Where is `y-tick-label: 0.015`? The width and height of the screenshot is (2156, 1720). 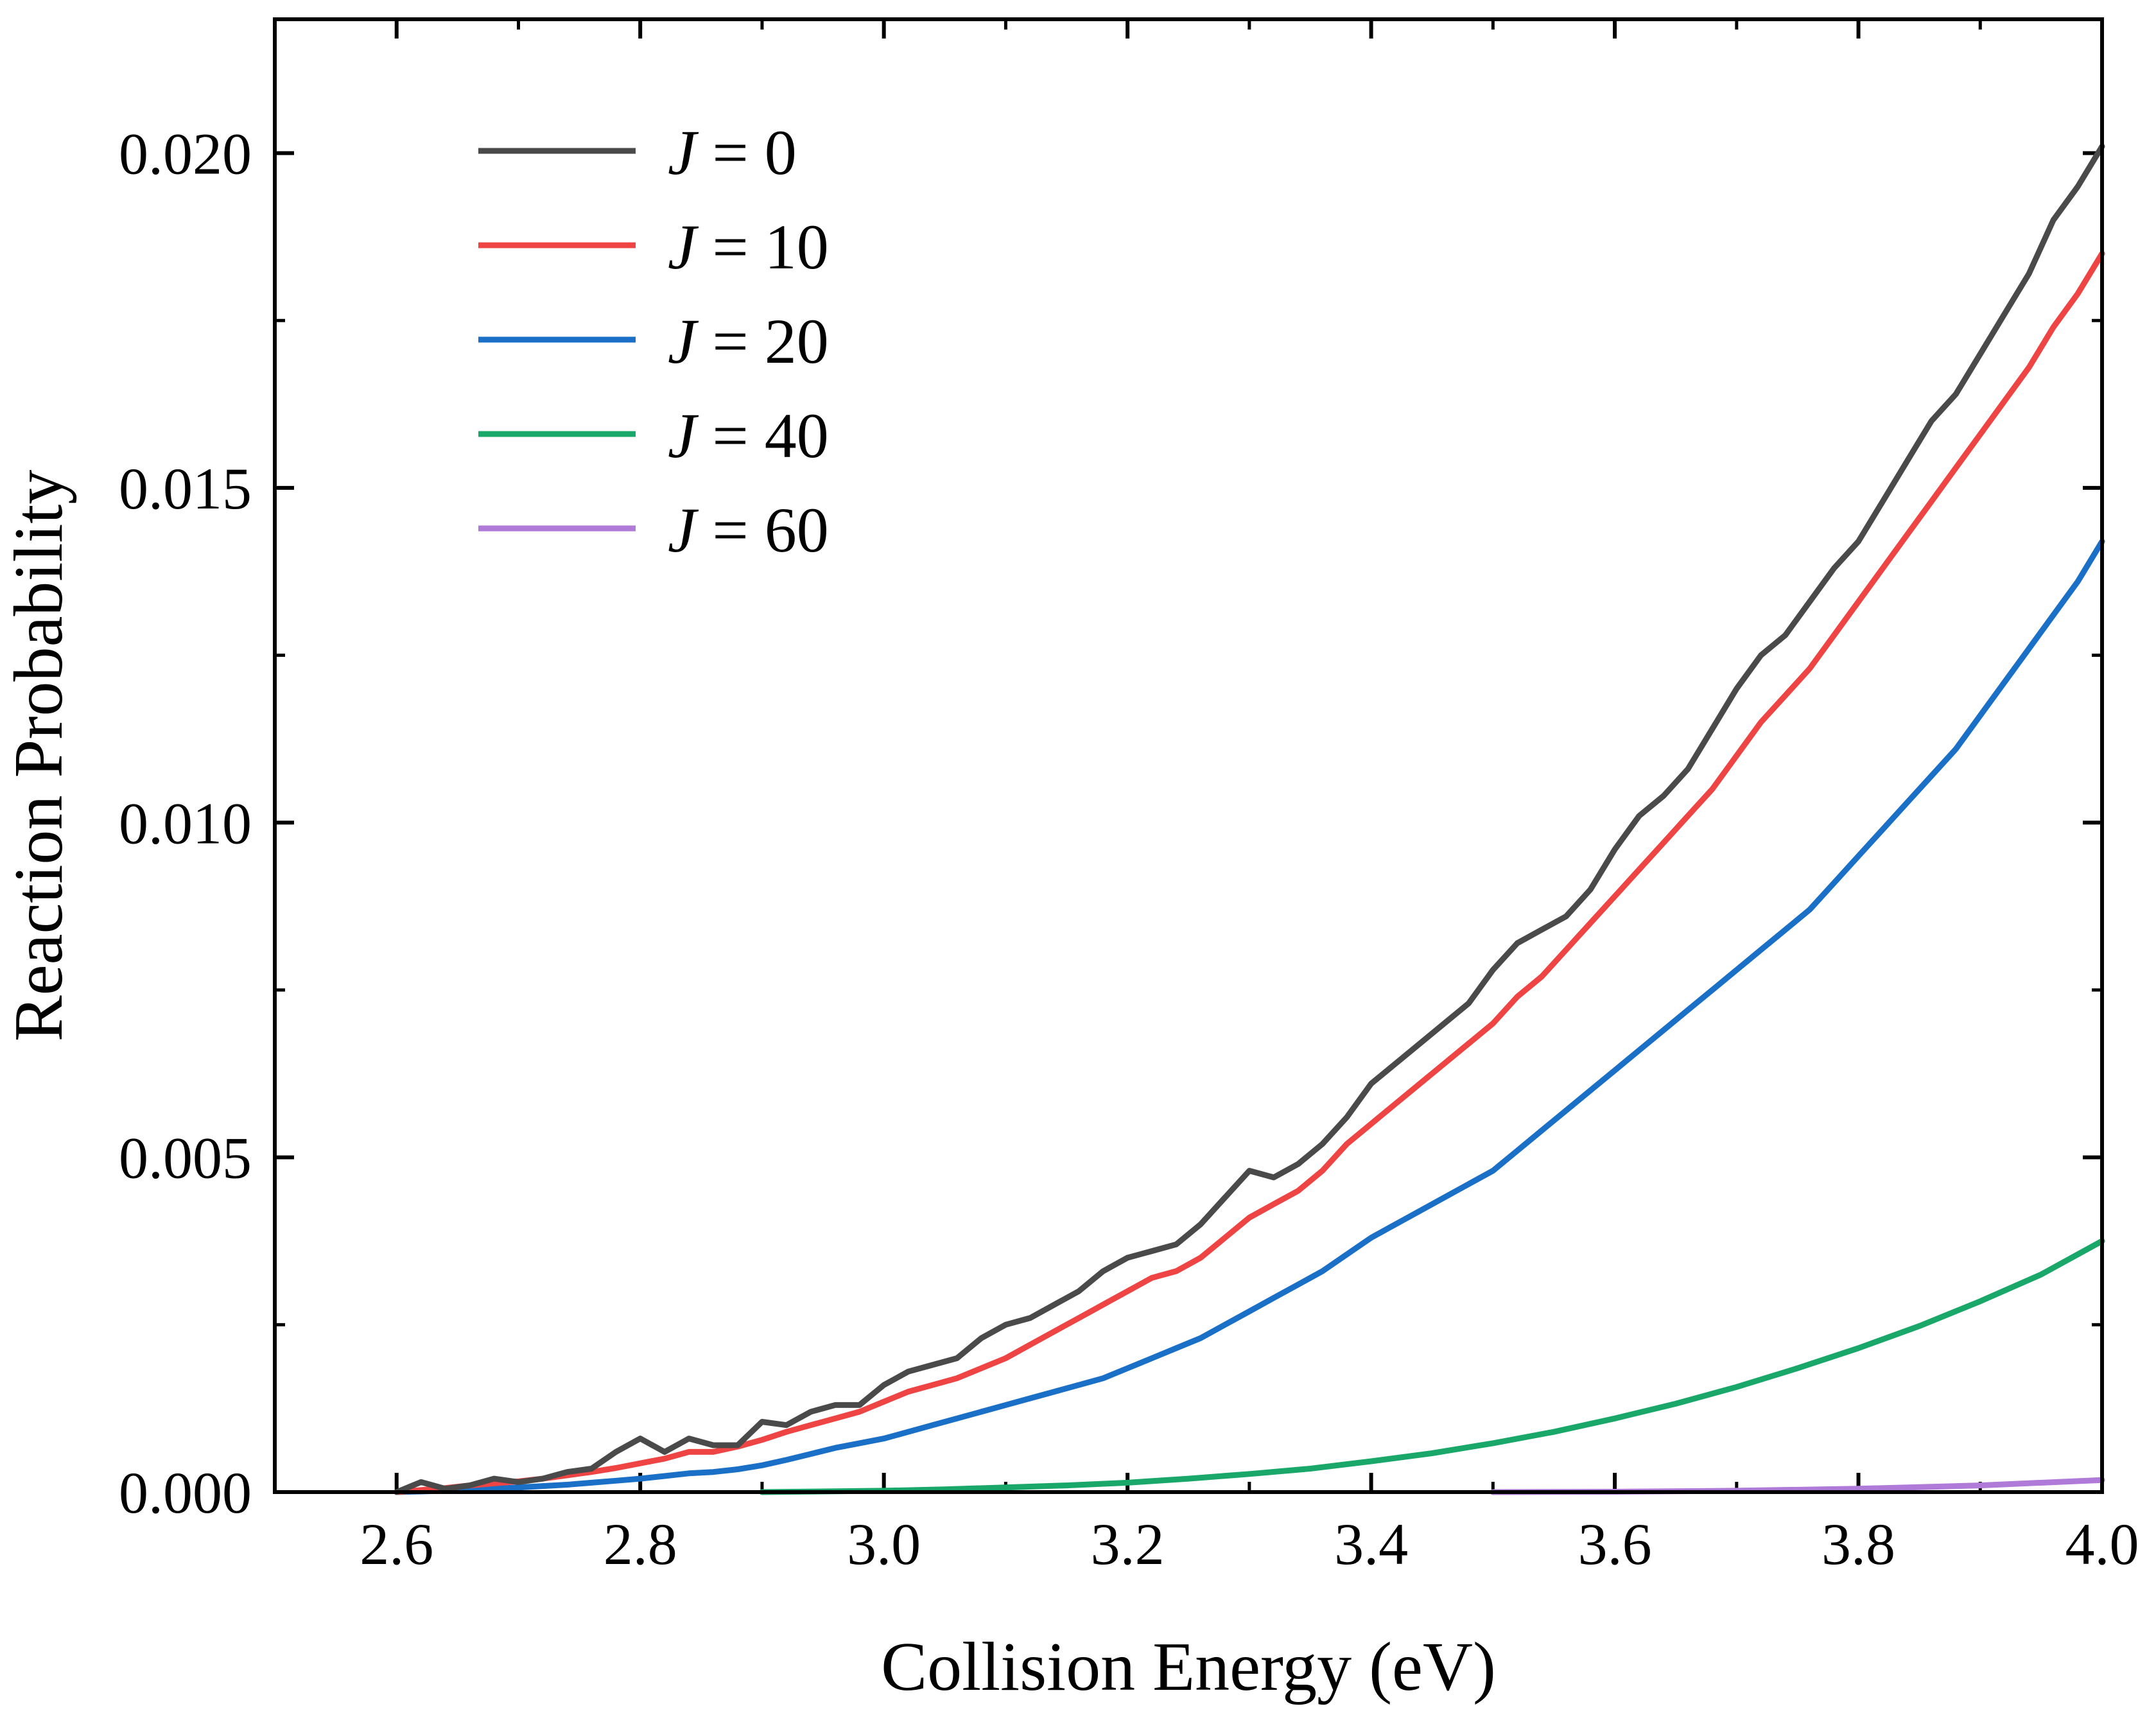 y-tick-label: 0.015 is located at coordinates (185, 488).